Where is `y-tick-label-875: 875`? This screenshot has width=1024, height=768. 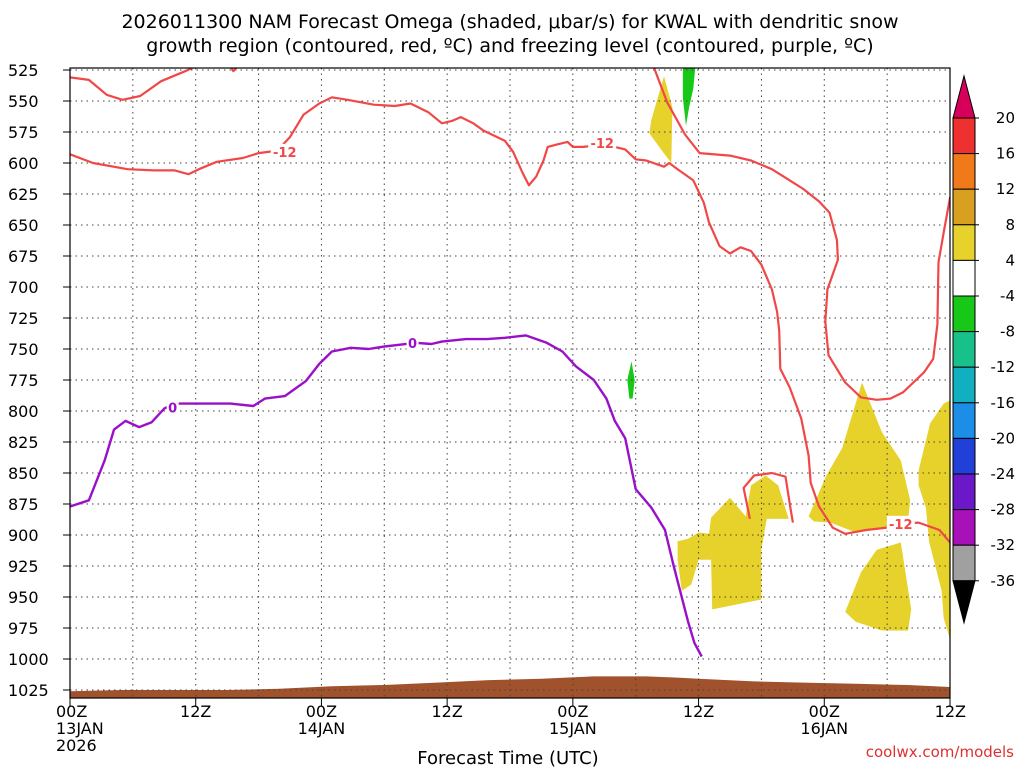
y-tick-label-875: 875 is located at coordinates (23, 504).